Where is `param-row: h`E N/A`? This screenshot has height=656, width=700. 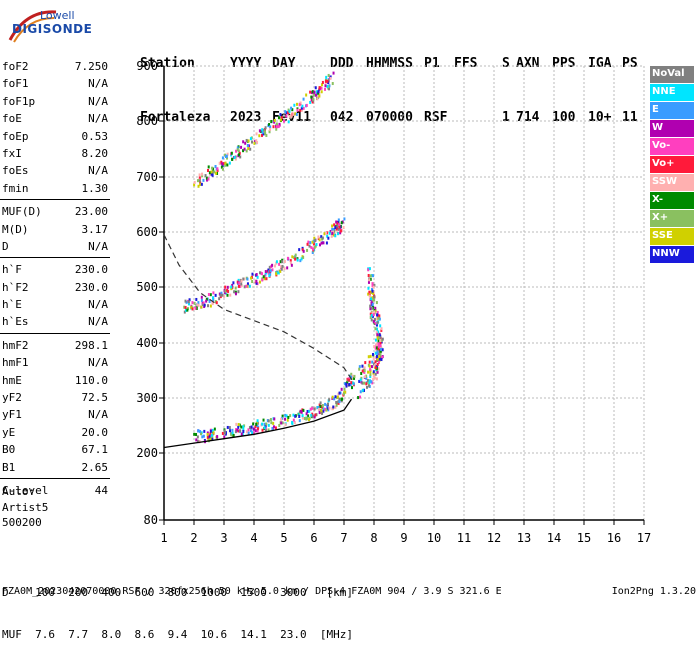
param-row: h`E N/A is located at coordinates (55, 304).